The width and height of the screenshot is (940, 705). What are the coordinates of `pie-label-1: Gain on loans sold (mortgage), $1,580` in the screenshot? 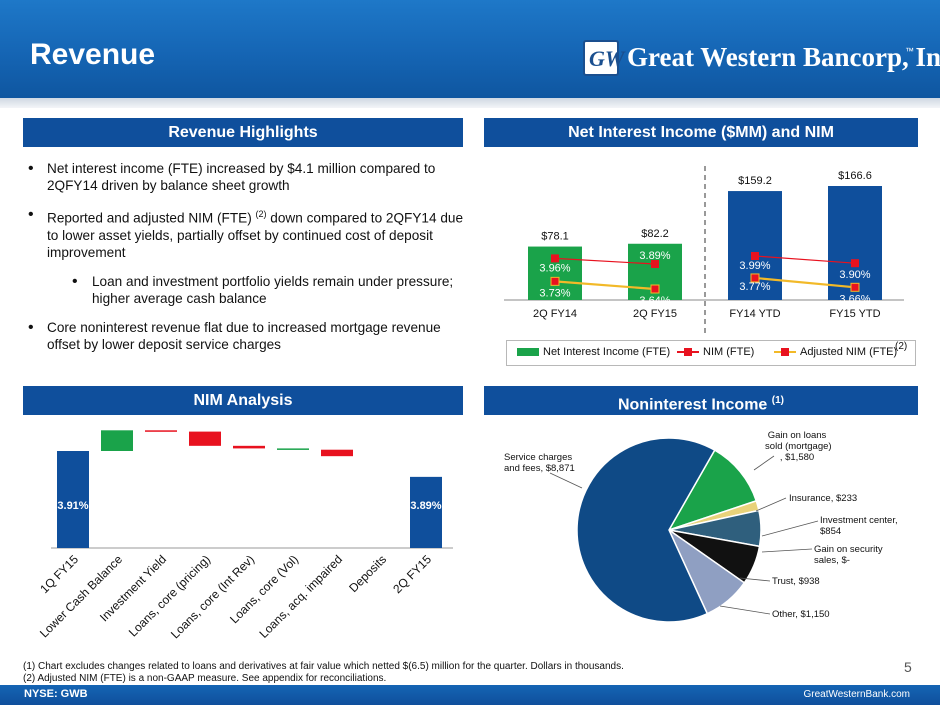 It's located at (796, 446).